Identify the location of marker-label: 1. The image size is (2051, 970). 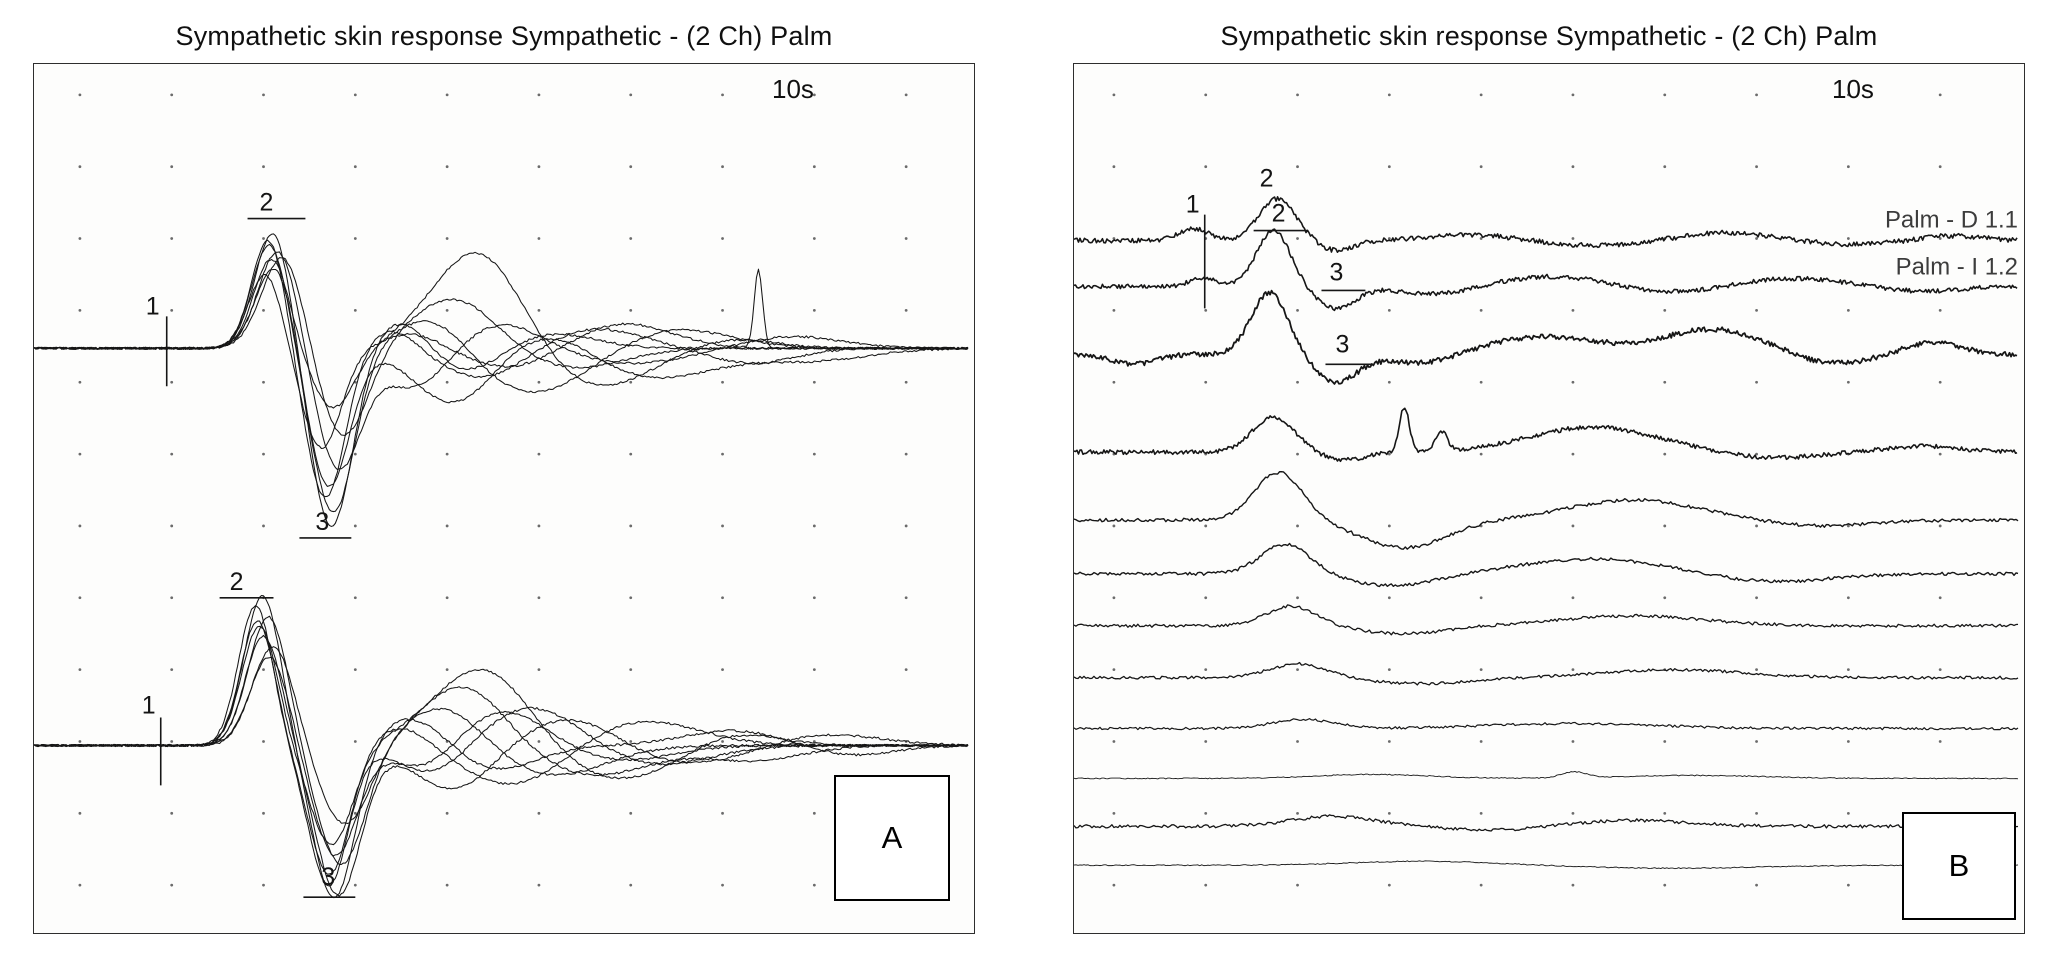
(149, 706).